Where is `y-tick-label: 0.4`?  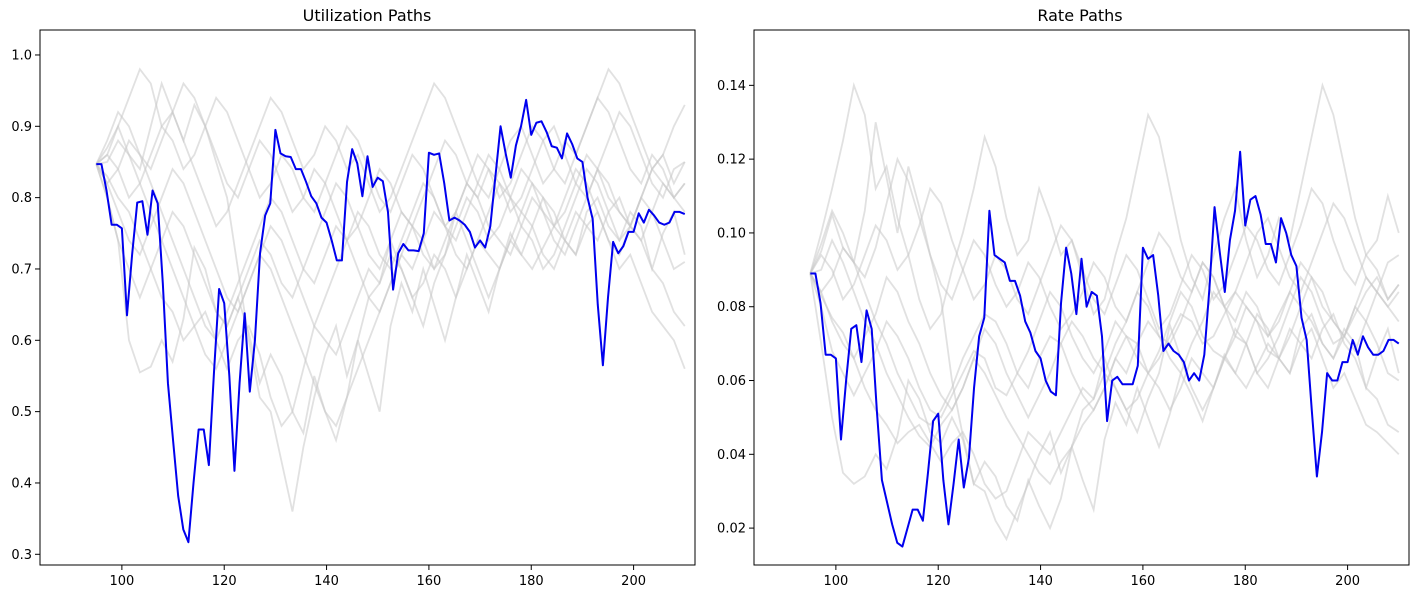
y-tick-label: 0.4 is located at coordinates (21, 483).